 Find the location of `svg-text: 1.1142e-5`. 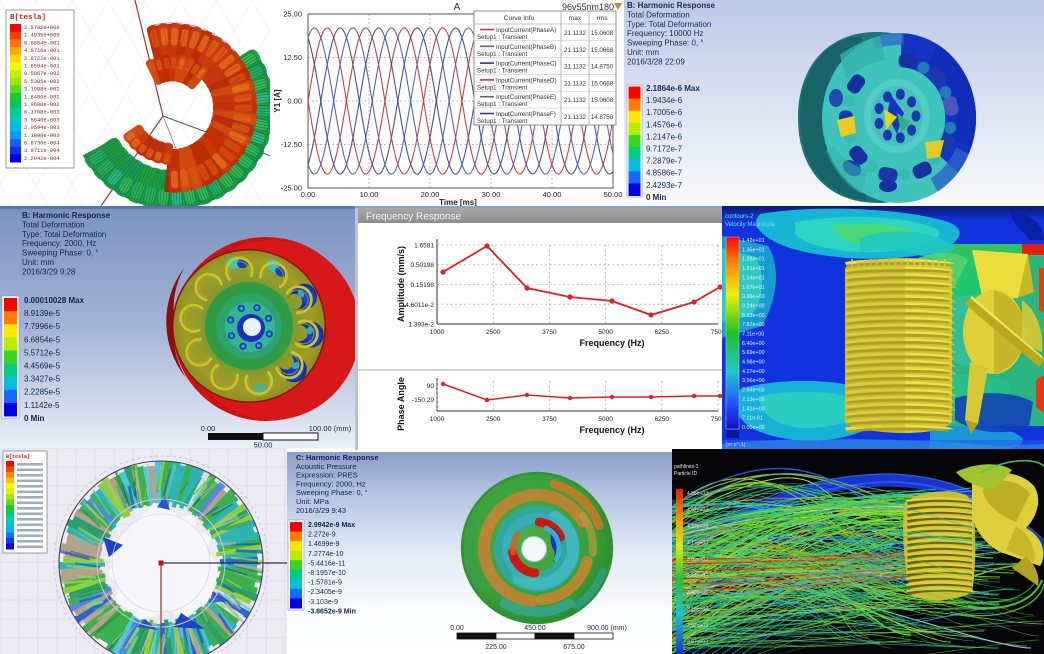

svg-text: 1.1142e-5 is located at coordinates (42, 405).